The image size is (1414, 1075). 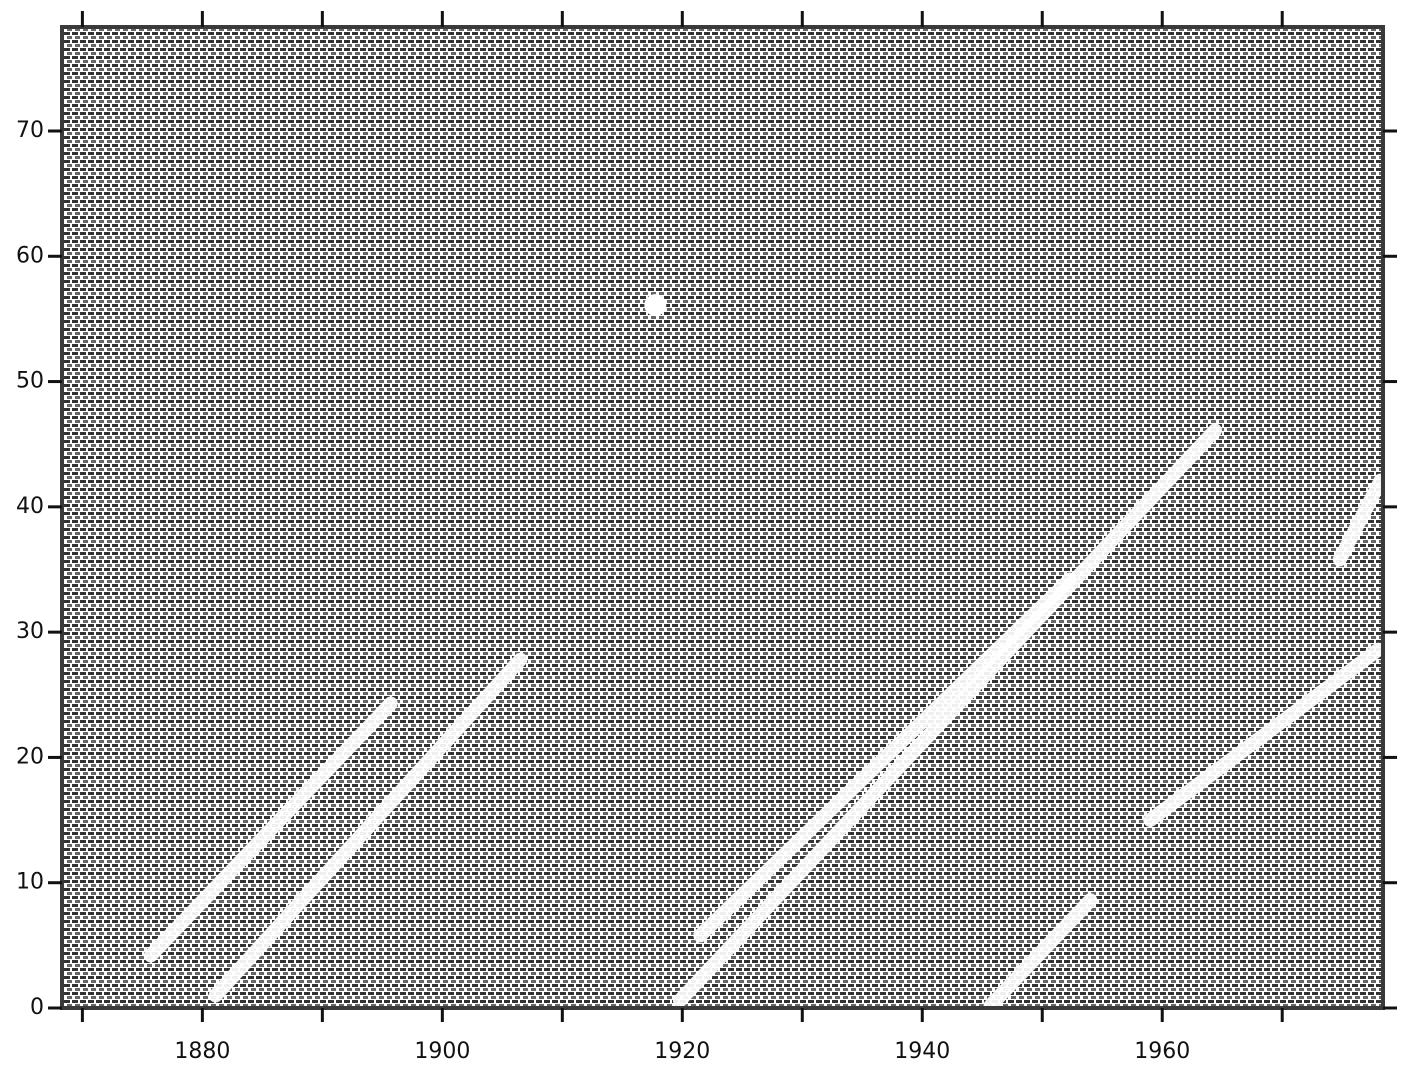 I want to click on y-tick-label: 10, so click(x=30, y=882).